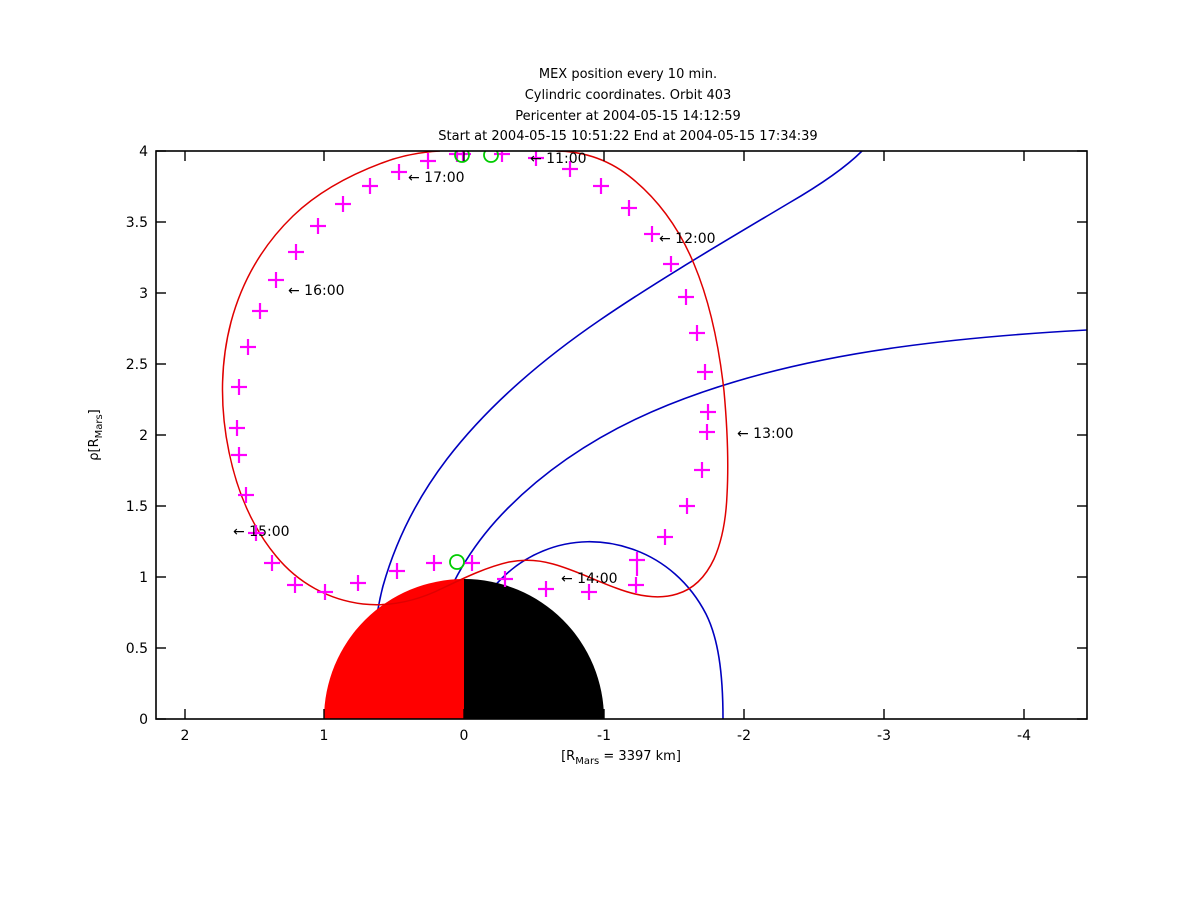 The height and width of the screenshot is (900, 1200). I want to click on mars-nightside-half-disk, so click(534, 649).